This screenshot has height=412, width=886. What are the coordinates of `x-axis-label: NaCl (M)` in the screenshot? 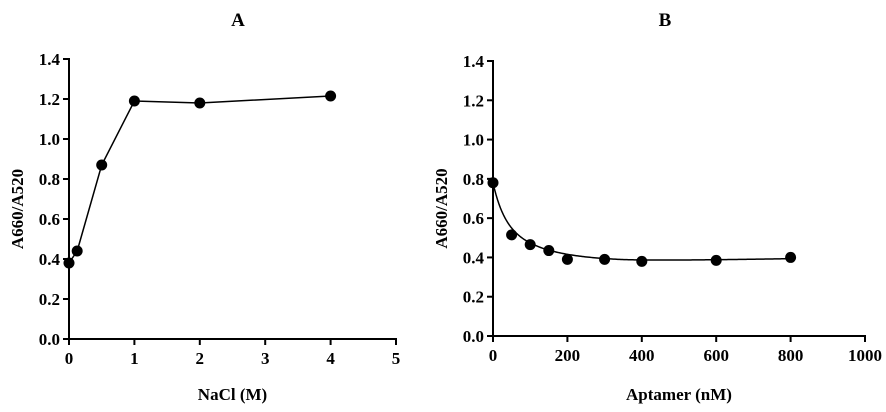 It's located at (232, 394).